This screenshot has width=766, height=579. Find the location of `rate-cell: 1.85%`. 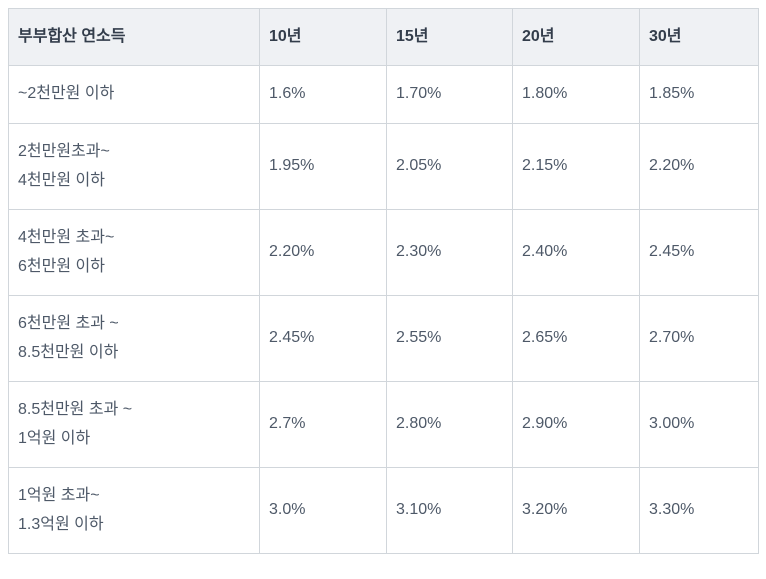

rate-cell: 1.85% is located at coordinates (699, 94).